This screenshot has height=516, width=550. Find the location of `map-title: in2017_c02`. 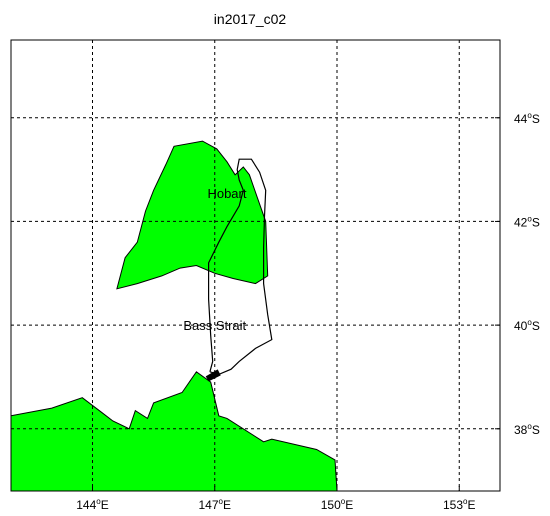

map-title: in2017_c02 is located at coordinates (250, 19).